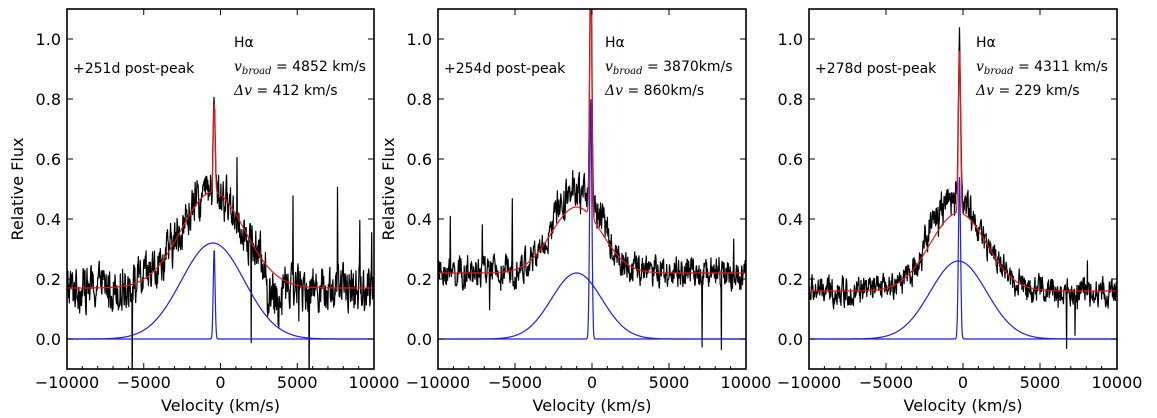 The height and width of the screenshot is (418, 1157). Describe the element at coordinates (1037, 91) in the screenshot. I see `delta-v-value: = 229 km/s` at that location.